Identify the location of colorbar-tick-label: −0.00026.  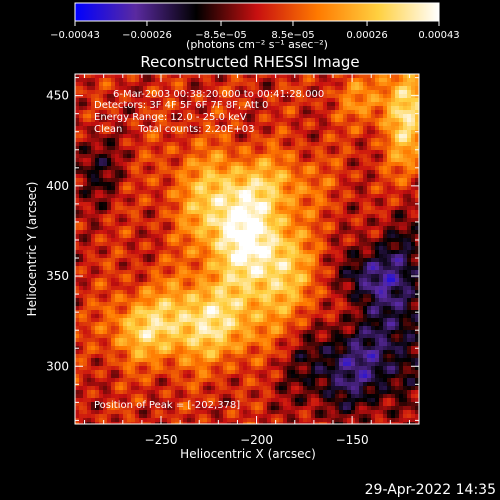
(147, 35).